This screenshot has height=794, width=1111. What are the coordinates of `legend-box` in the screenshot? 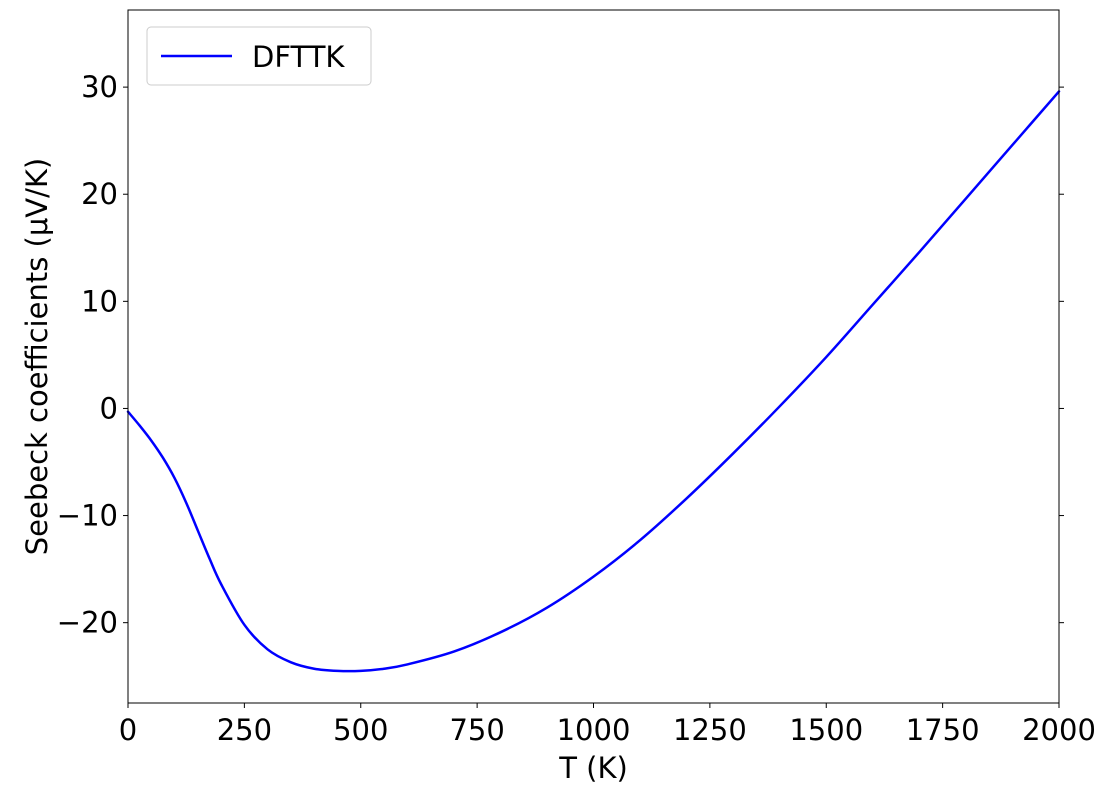 It's located at (259, 56).